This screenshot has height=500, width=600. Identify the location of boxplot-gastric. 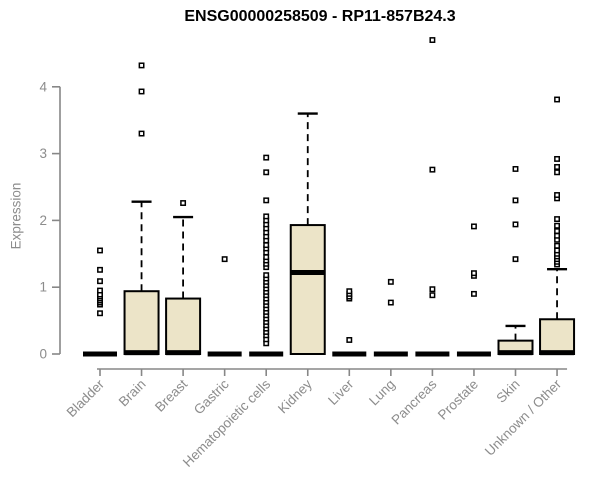
(224, 306).